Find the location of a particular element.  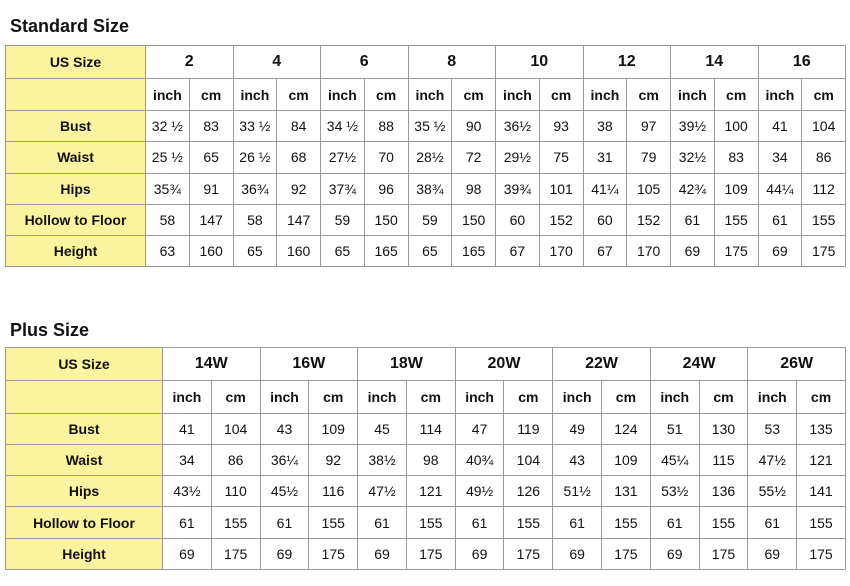

value-cell: 130 is located at coordinates (723, 428).